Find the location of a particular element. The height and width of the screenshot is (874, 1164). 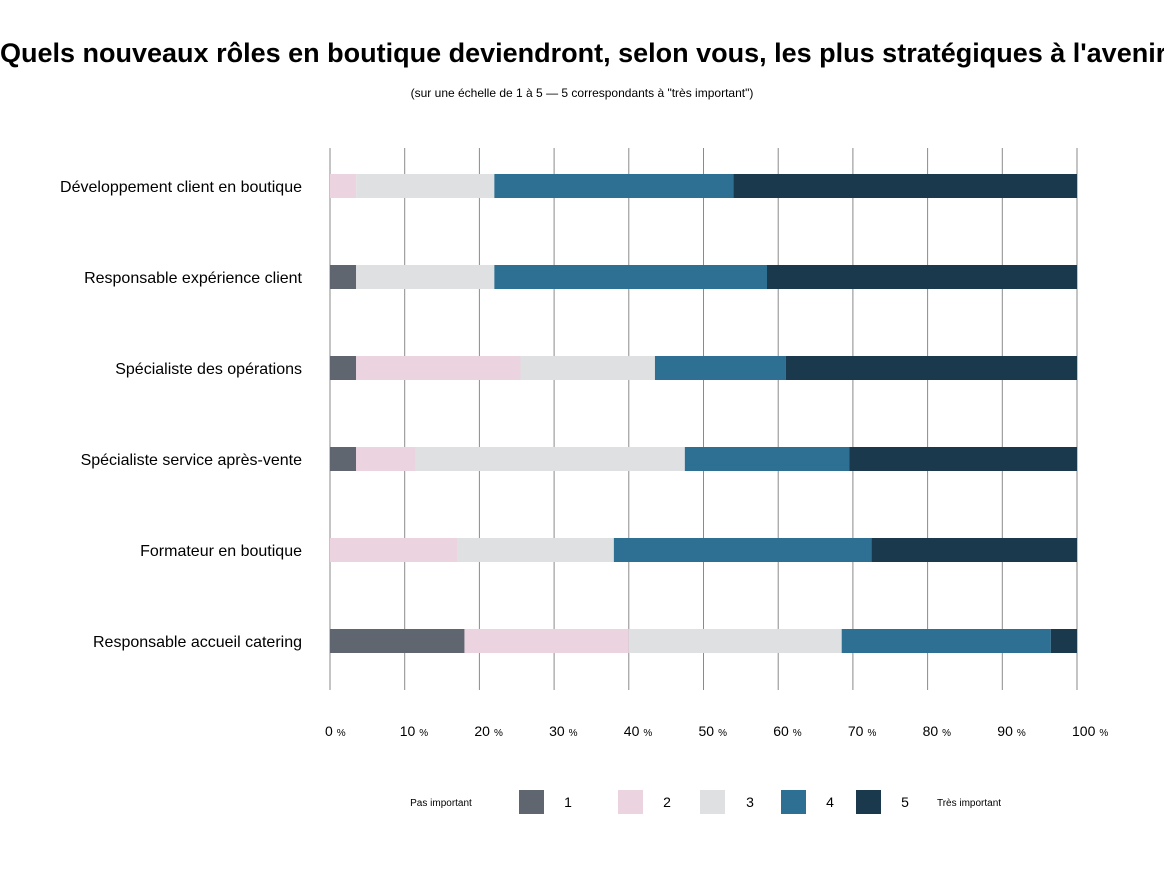

tick-label: 90% is located at coordinates (1011, 731).